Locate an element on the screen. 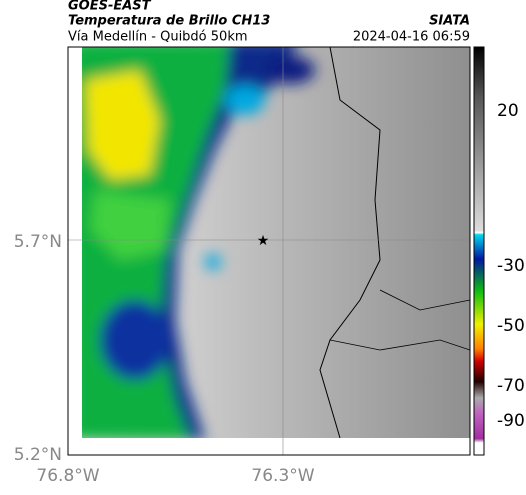  colorbar-ticks: 20 -30 -50 -70 -90 is located at coordinates (511, 266).